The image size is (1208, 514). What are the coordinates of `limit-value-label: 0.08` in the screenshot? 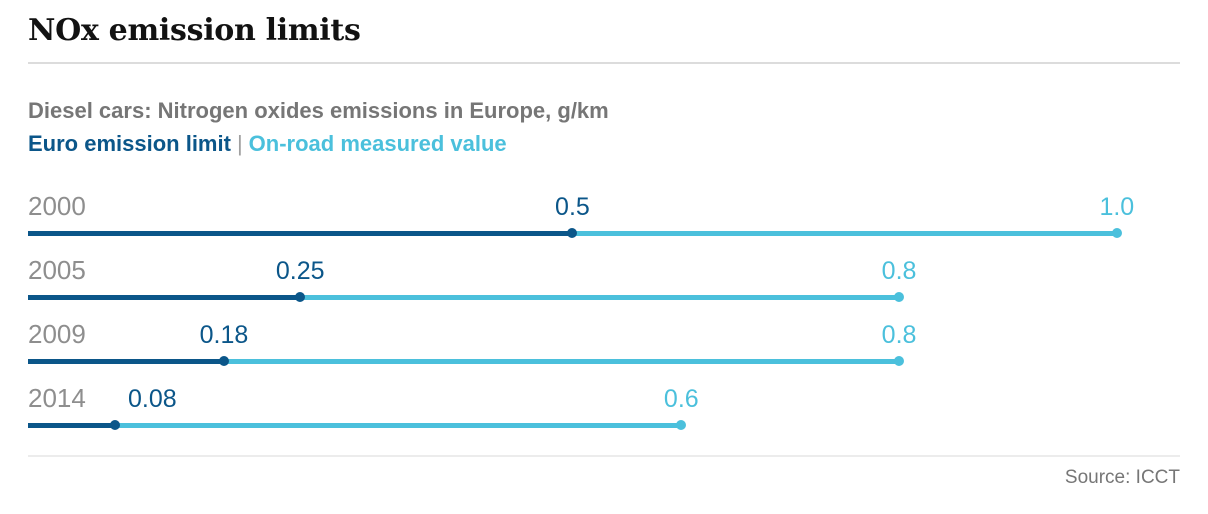 It's located at (152, 399).